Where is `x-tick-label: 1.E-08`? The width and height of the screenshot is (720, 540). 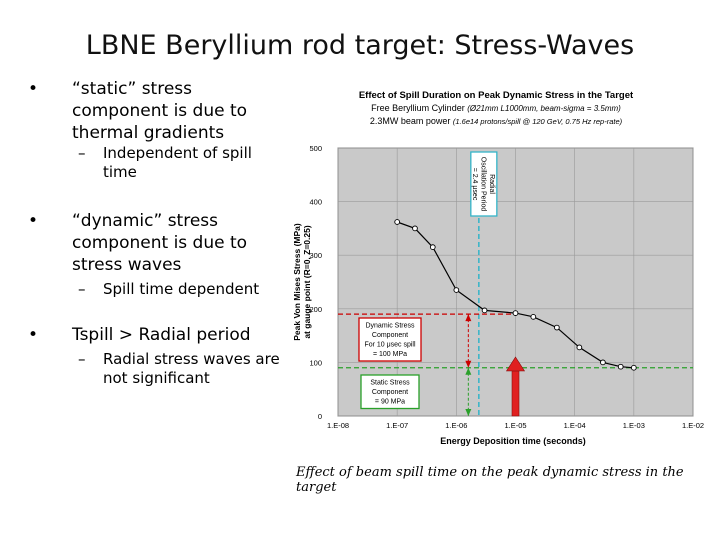
x-tick-label: 1.E-08 is located at coordinates (338, 425).